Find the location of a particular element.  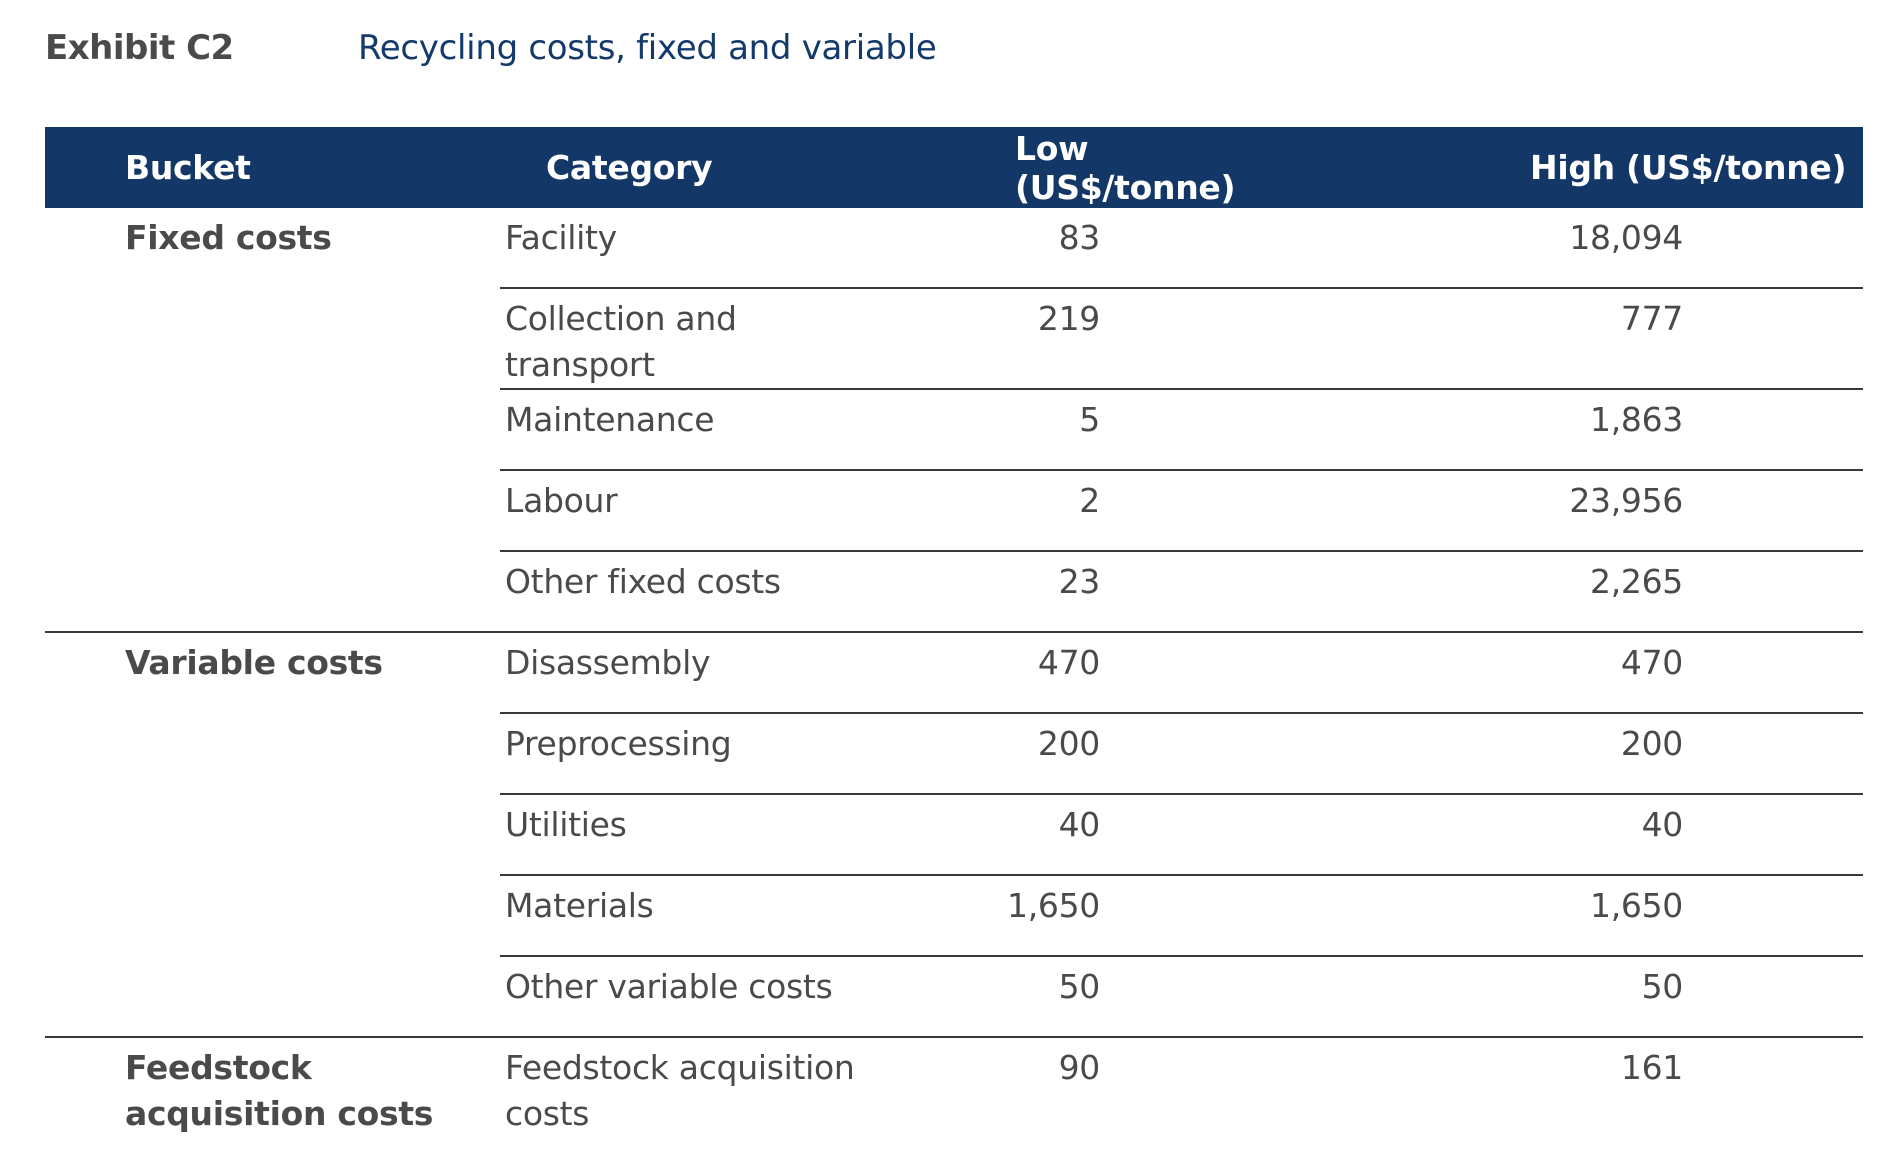

high-value-cell: 1,650 is located at coordinates (1576, 916).